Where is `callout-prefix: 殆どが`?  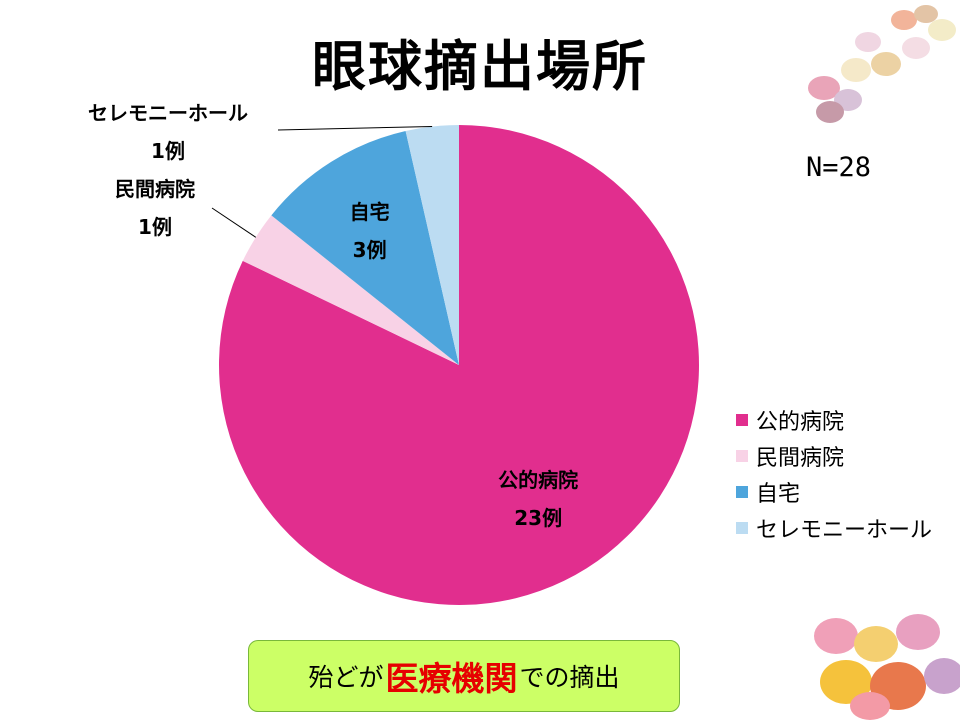 callout-prefix: 殆どが is located at coordinates (346, 677).